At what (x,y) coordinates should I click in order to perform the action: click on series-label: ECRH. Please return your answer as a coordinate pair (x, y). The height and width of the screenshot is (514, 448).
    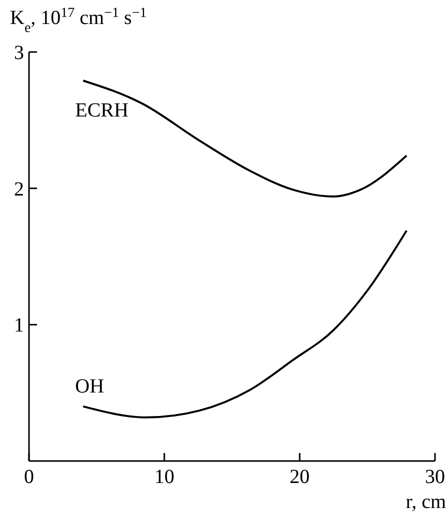
    Looking at the image, I should click on (101, 111).